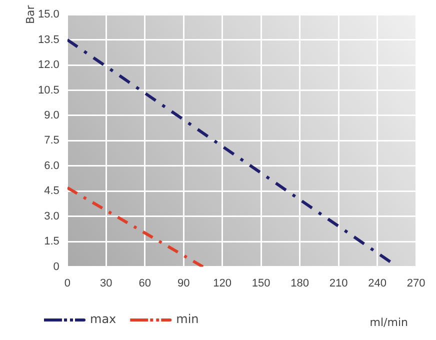 The height and width of the screenshot is (340, 436). Describe the element at coordinates (49, 14) in the screenshot. I see `y-tick-label: 15.0` at that location.